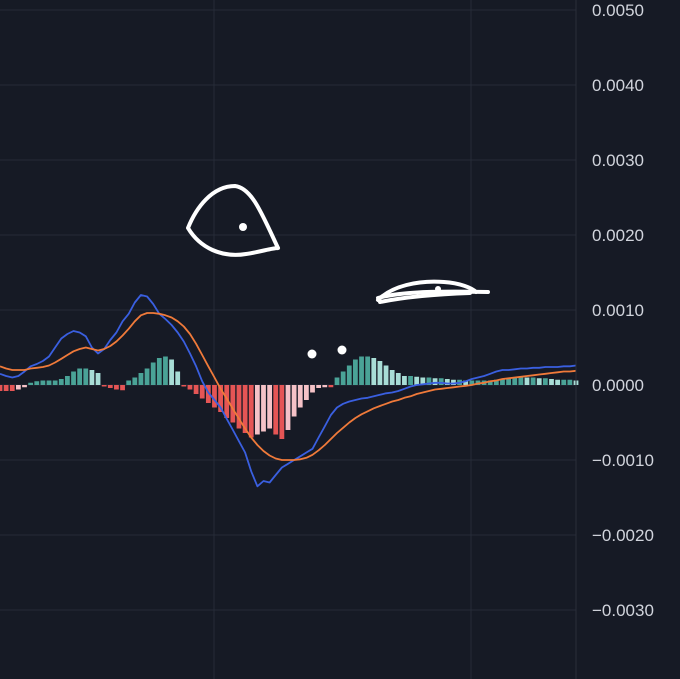 This screenshot has width=680, height=679. Describe the element at coordinates (623, 460) in the screenshot. I see `y-tick-label: −0.0010` at that location.